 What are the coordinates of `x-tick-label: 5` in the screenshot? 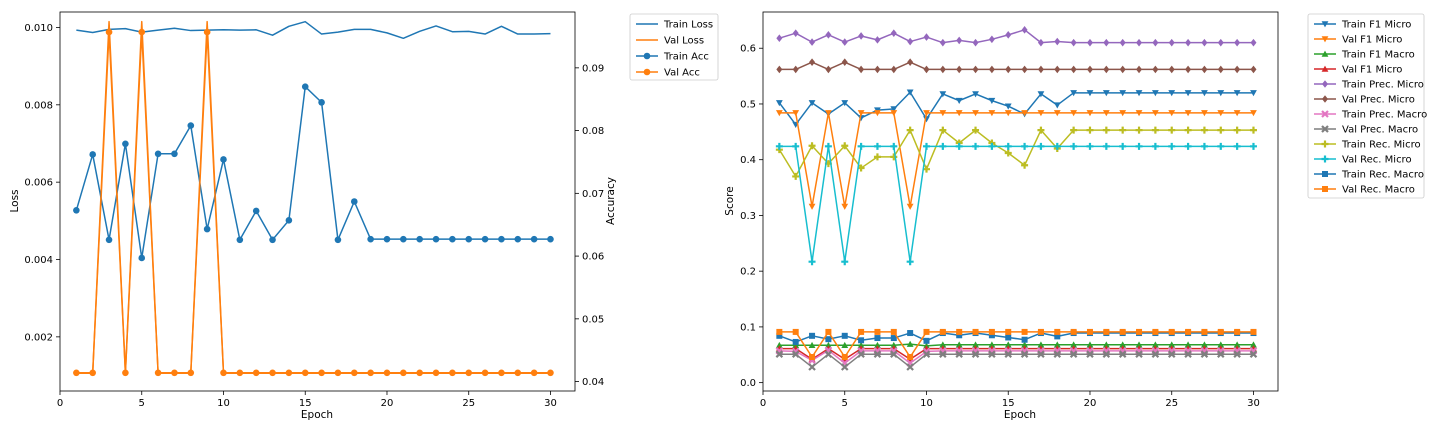 It's located at (142, 403).